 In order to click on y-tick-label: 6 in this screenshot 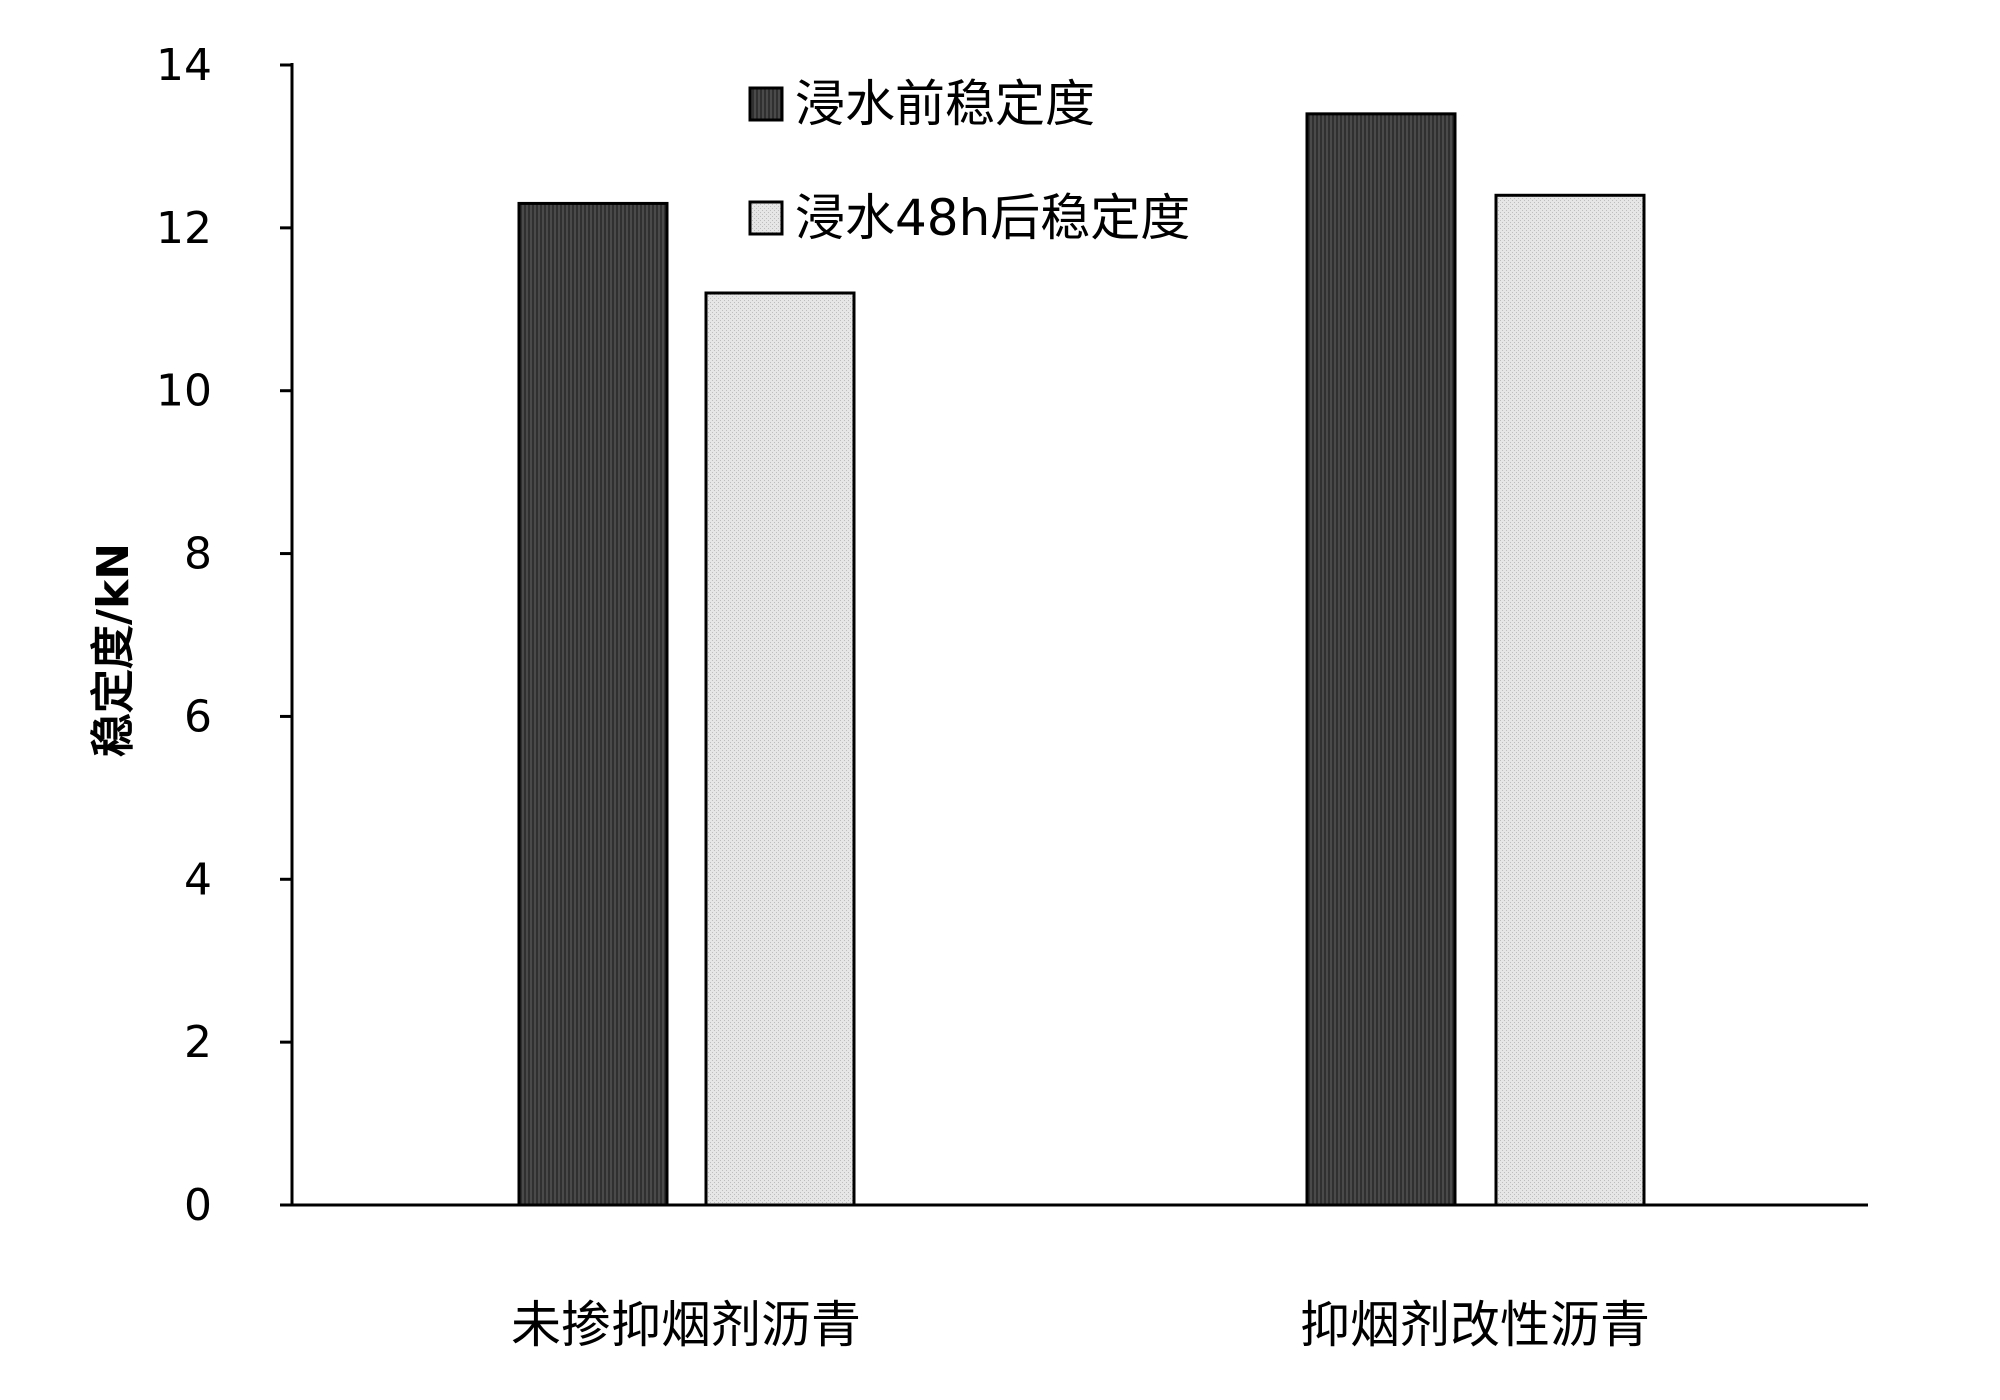, I will do `click(198, 716)`.